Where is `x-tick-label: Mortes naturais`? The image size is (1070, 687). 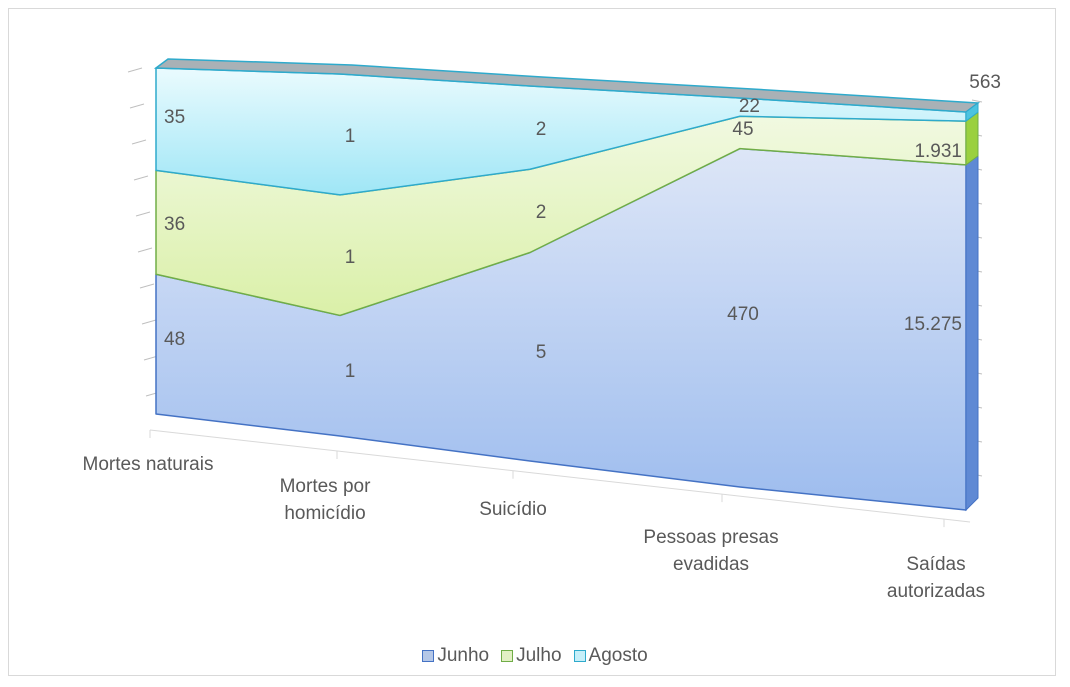
x-tick-label: Mortes naturais is located at coordinates (148, 464).